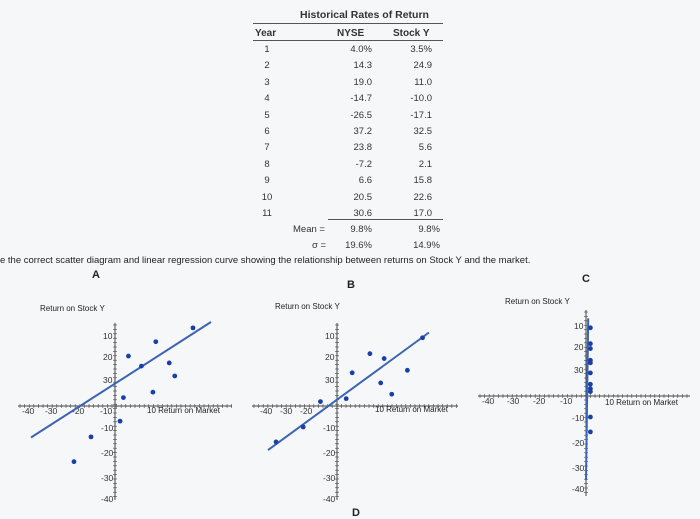 The height and width of the screenshot is (519, 700). I want to click on table-cell-year: 4, so click(267, 99).